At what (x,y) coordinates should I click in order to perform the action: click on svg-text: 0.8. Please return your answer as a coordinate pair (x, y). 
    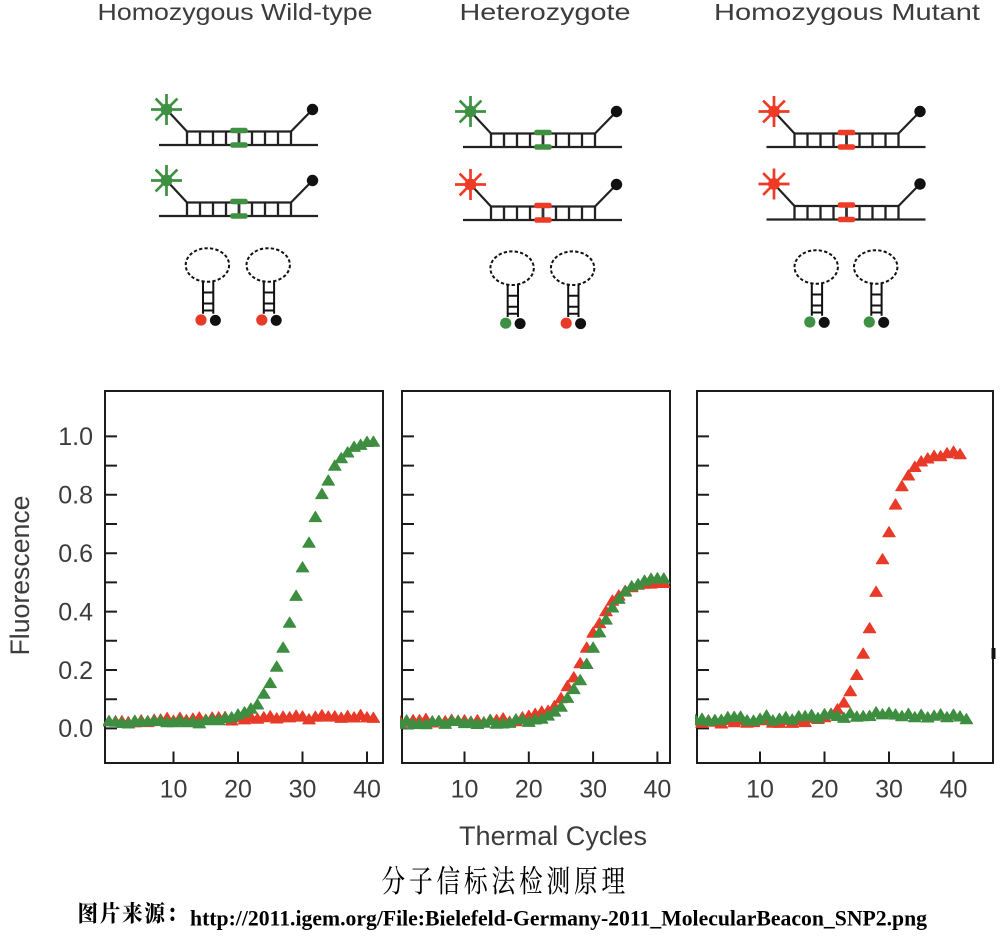
    Looking at the image, I should click on (75, 496).